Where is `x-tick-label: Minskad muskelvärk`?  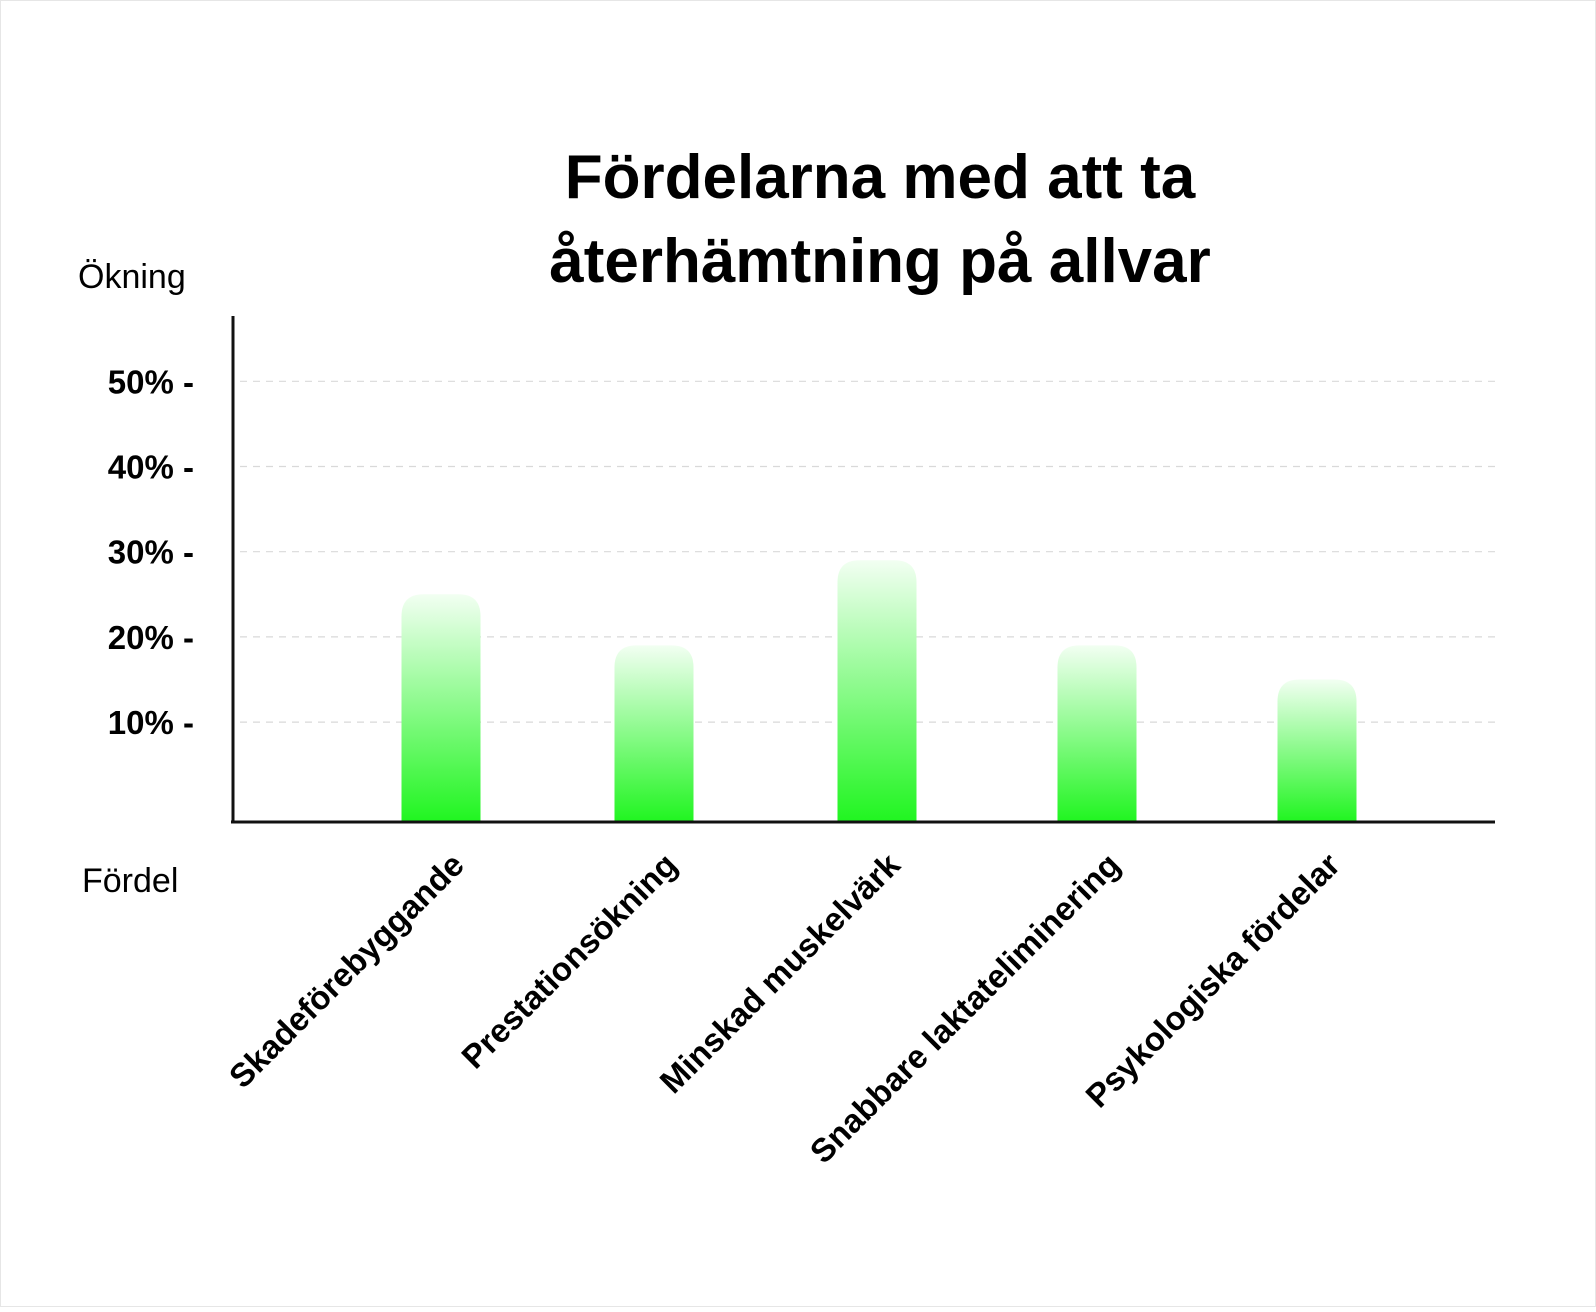
x-tick-label: Minskad muskelvärk is located at coordinates (779, 972).